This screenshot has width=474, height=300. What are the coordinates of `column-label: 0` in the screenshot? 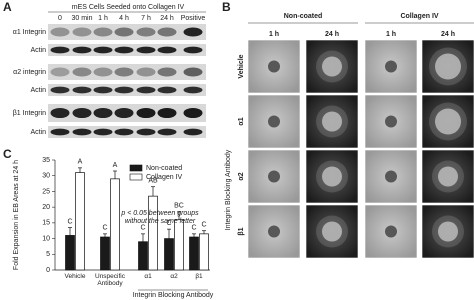 It's located at (60, 18).